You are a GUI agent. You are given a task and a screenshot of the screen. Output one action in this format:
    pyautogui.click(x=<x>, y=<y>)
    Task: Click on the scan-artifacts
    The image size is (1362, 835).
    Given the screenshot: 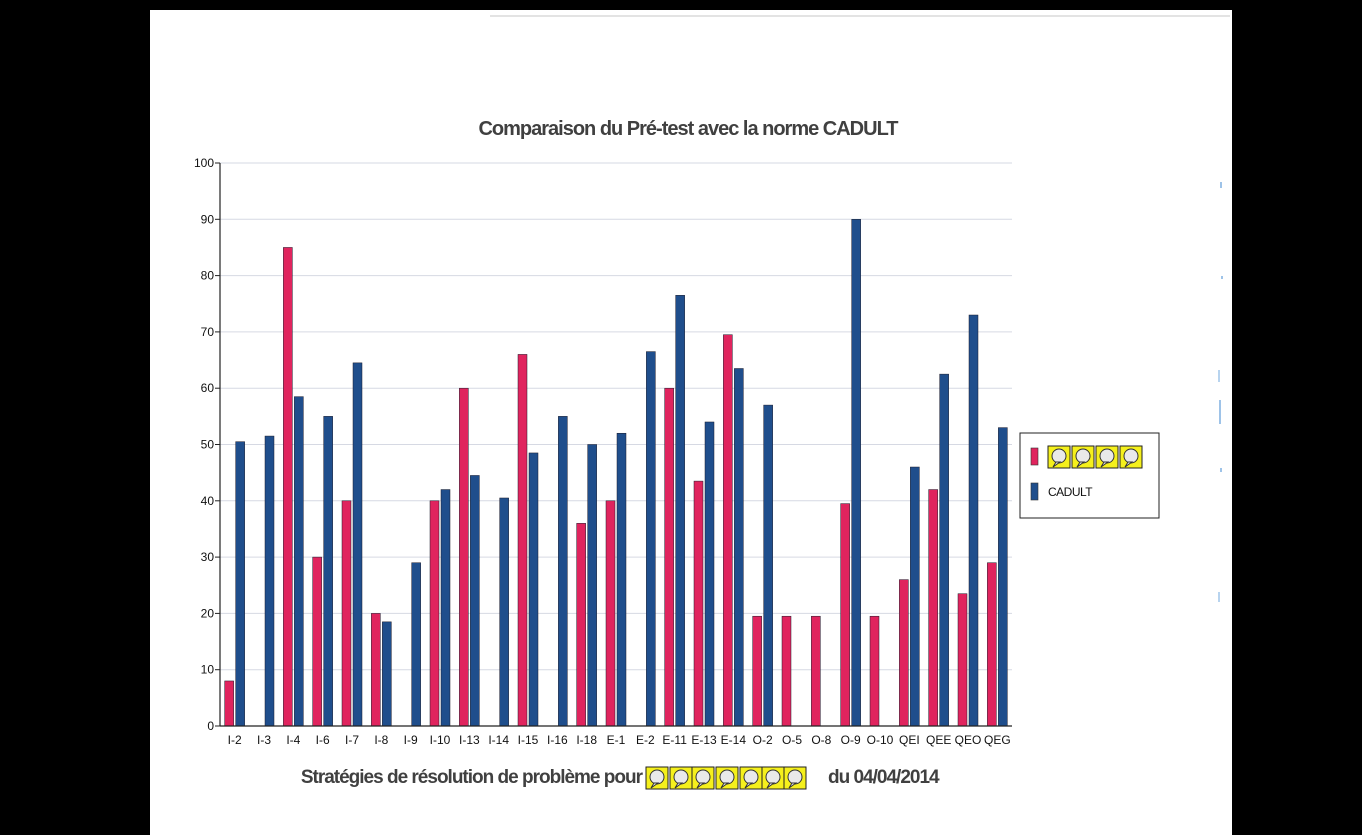 What is the action you would take?
    pyautogui.click(x=1220, y=392)
    